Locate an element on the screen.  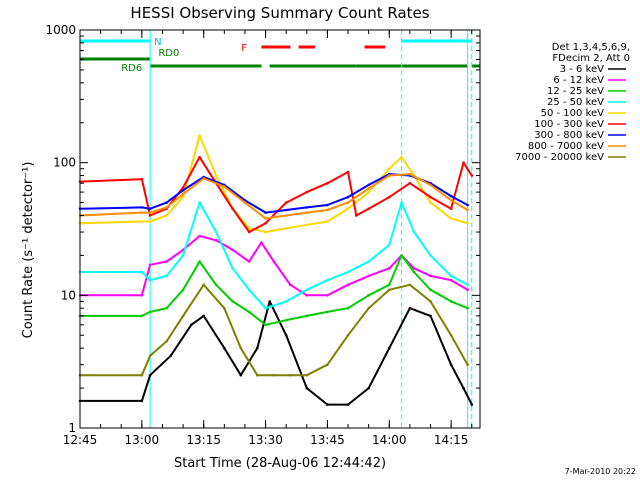
x-tick-label: 13:30 is located at coordinates (265, 440).